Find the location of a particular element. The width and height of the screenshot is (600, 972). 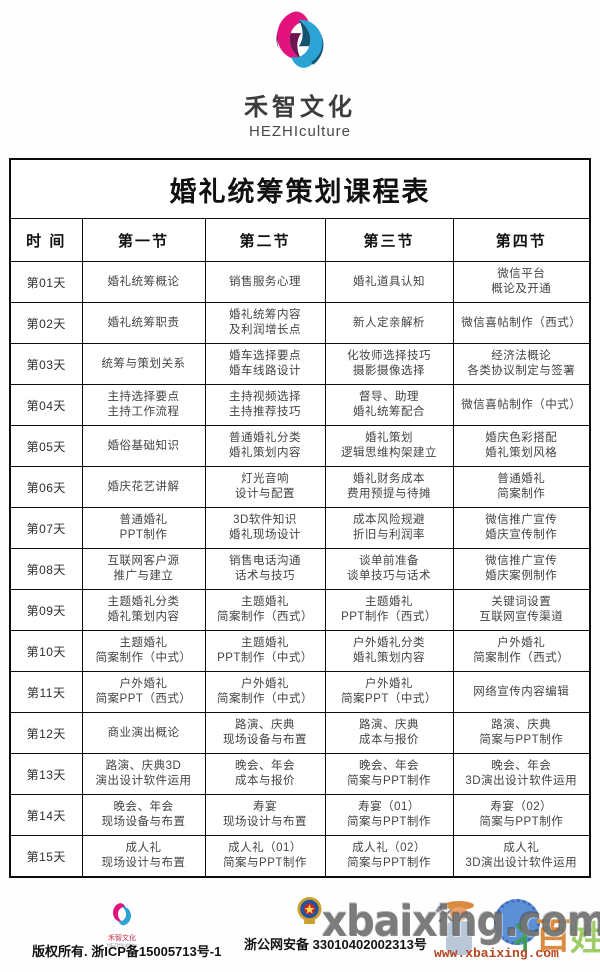

course-cell: 主题婚礼分类 婚礼策划内容 is located at coordinates (143, 610).